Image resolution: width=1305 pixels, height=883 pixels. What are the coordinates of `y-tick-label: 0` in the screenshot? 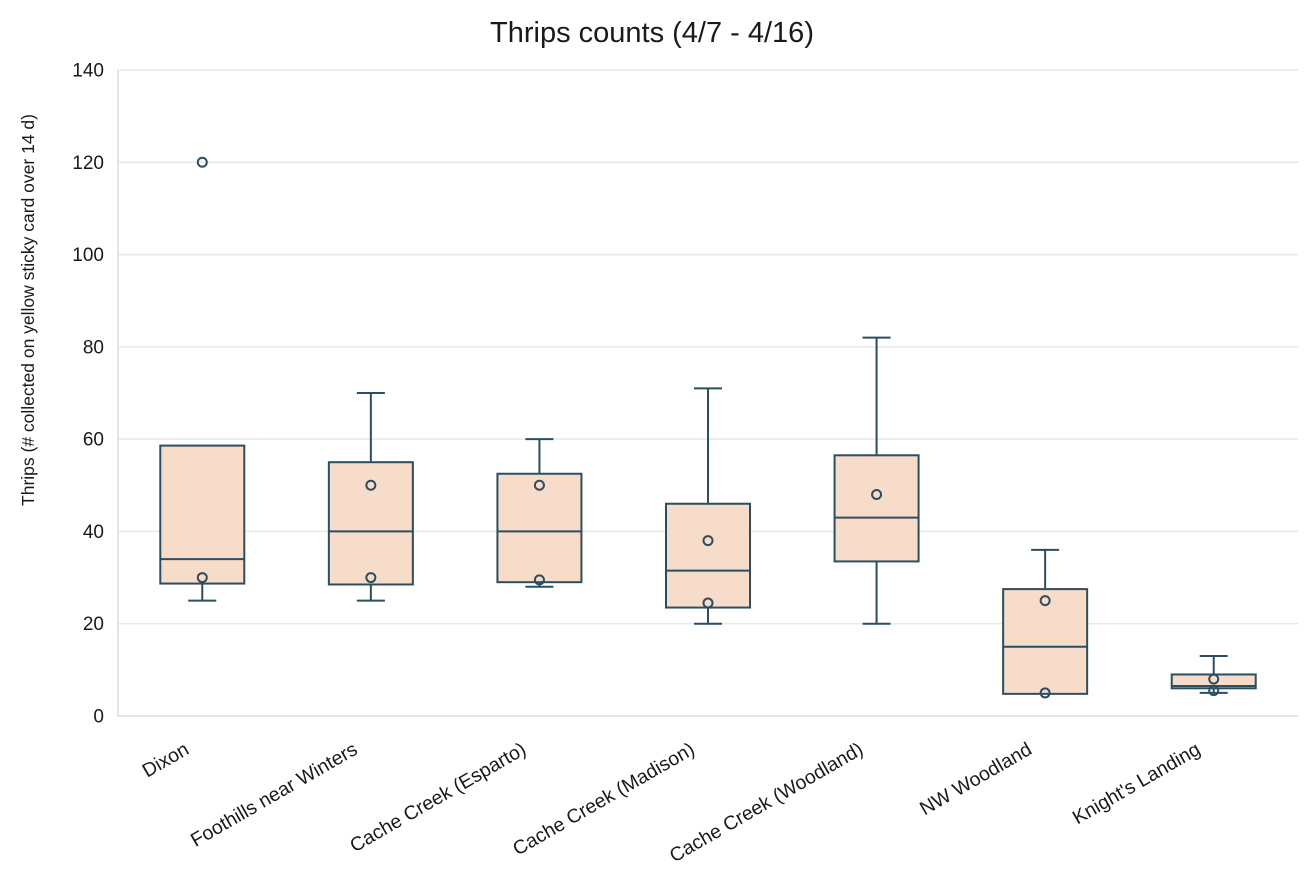 It's located at (98, 717).